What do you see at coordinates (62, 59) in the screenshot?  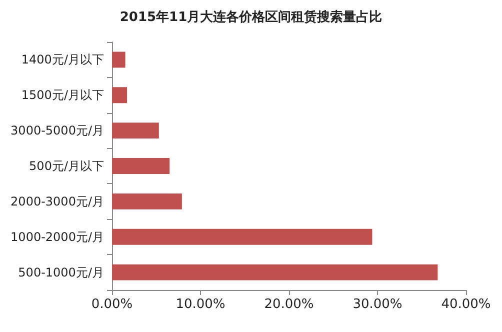 I see `y-tick-label: 1400元/月以下` at bounding box center [62, 59].